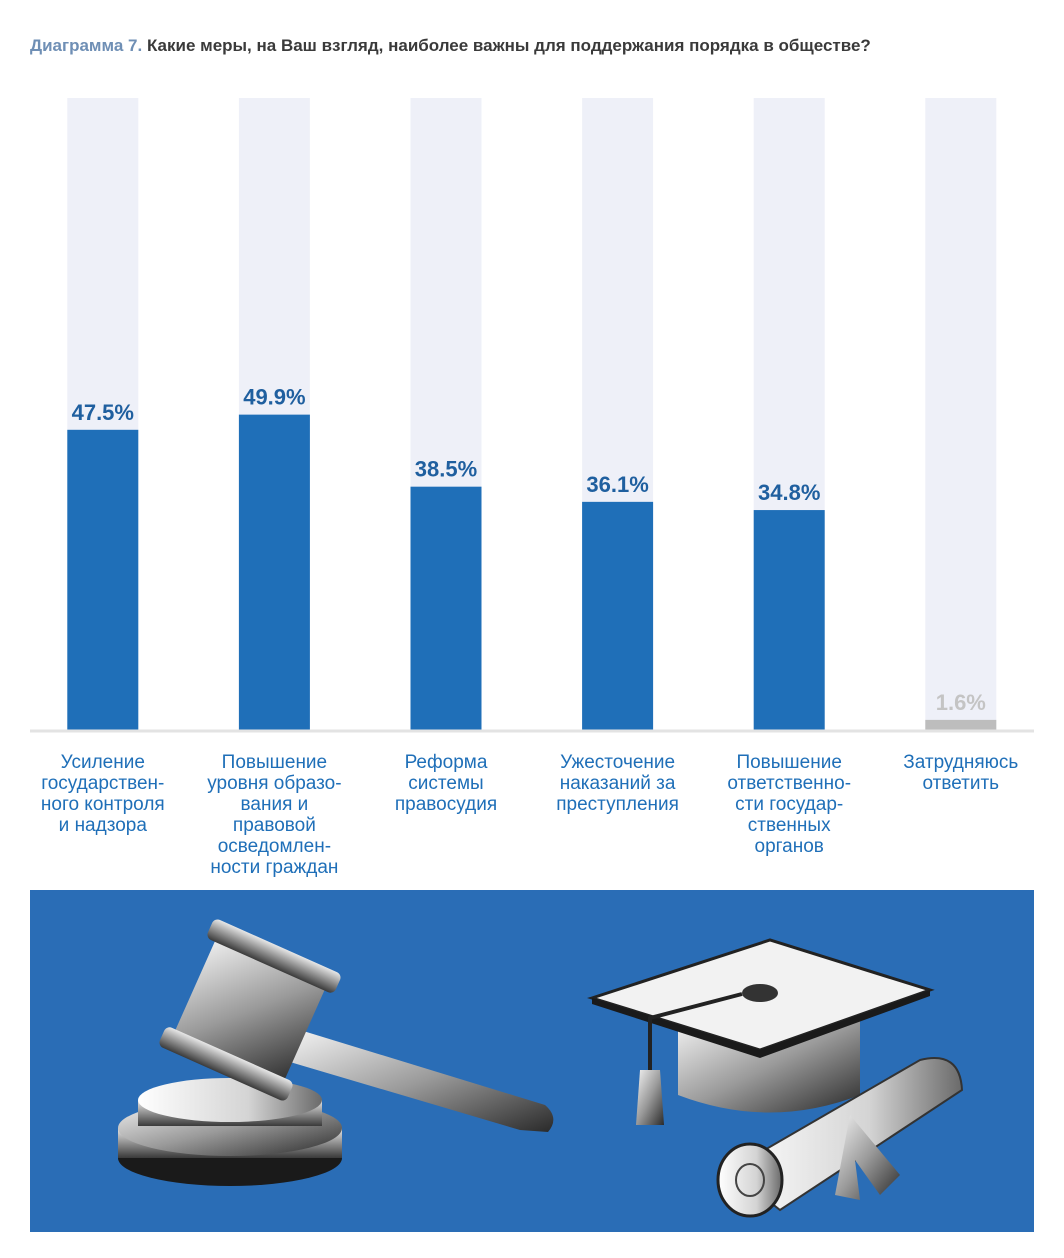 The image size is (1064, 1258). Describe the element at coordinates (336, 1052) in the screenshot. I see `gavel` at that location.